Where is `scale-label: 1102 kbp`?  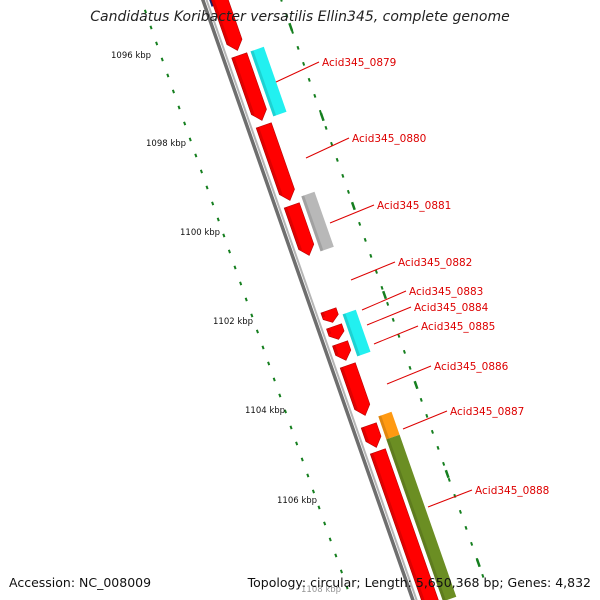
scale-label: 1102 kbp is located at coordinates (233, 322).